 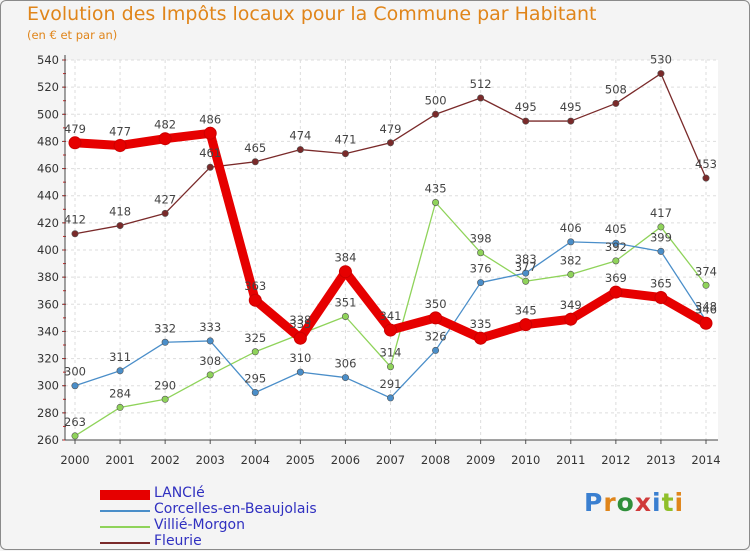 What do you see at coordinates (481, 84) in the screenshot?
I see `data-label: 512` at bounding box center [481, 84].